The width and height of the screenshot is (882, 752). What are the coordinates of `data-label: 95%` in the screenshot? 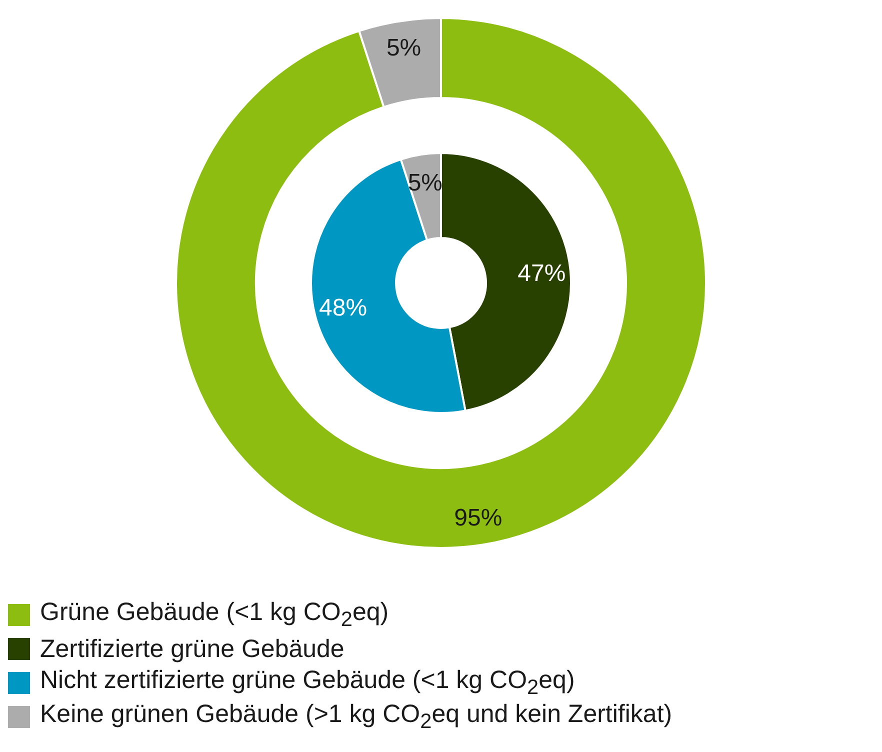 It's located at (478, 518).